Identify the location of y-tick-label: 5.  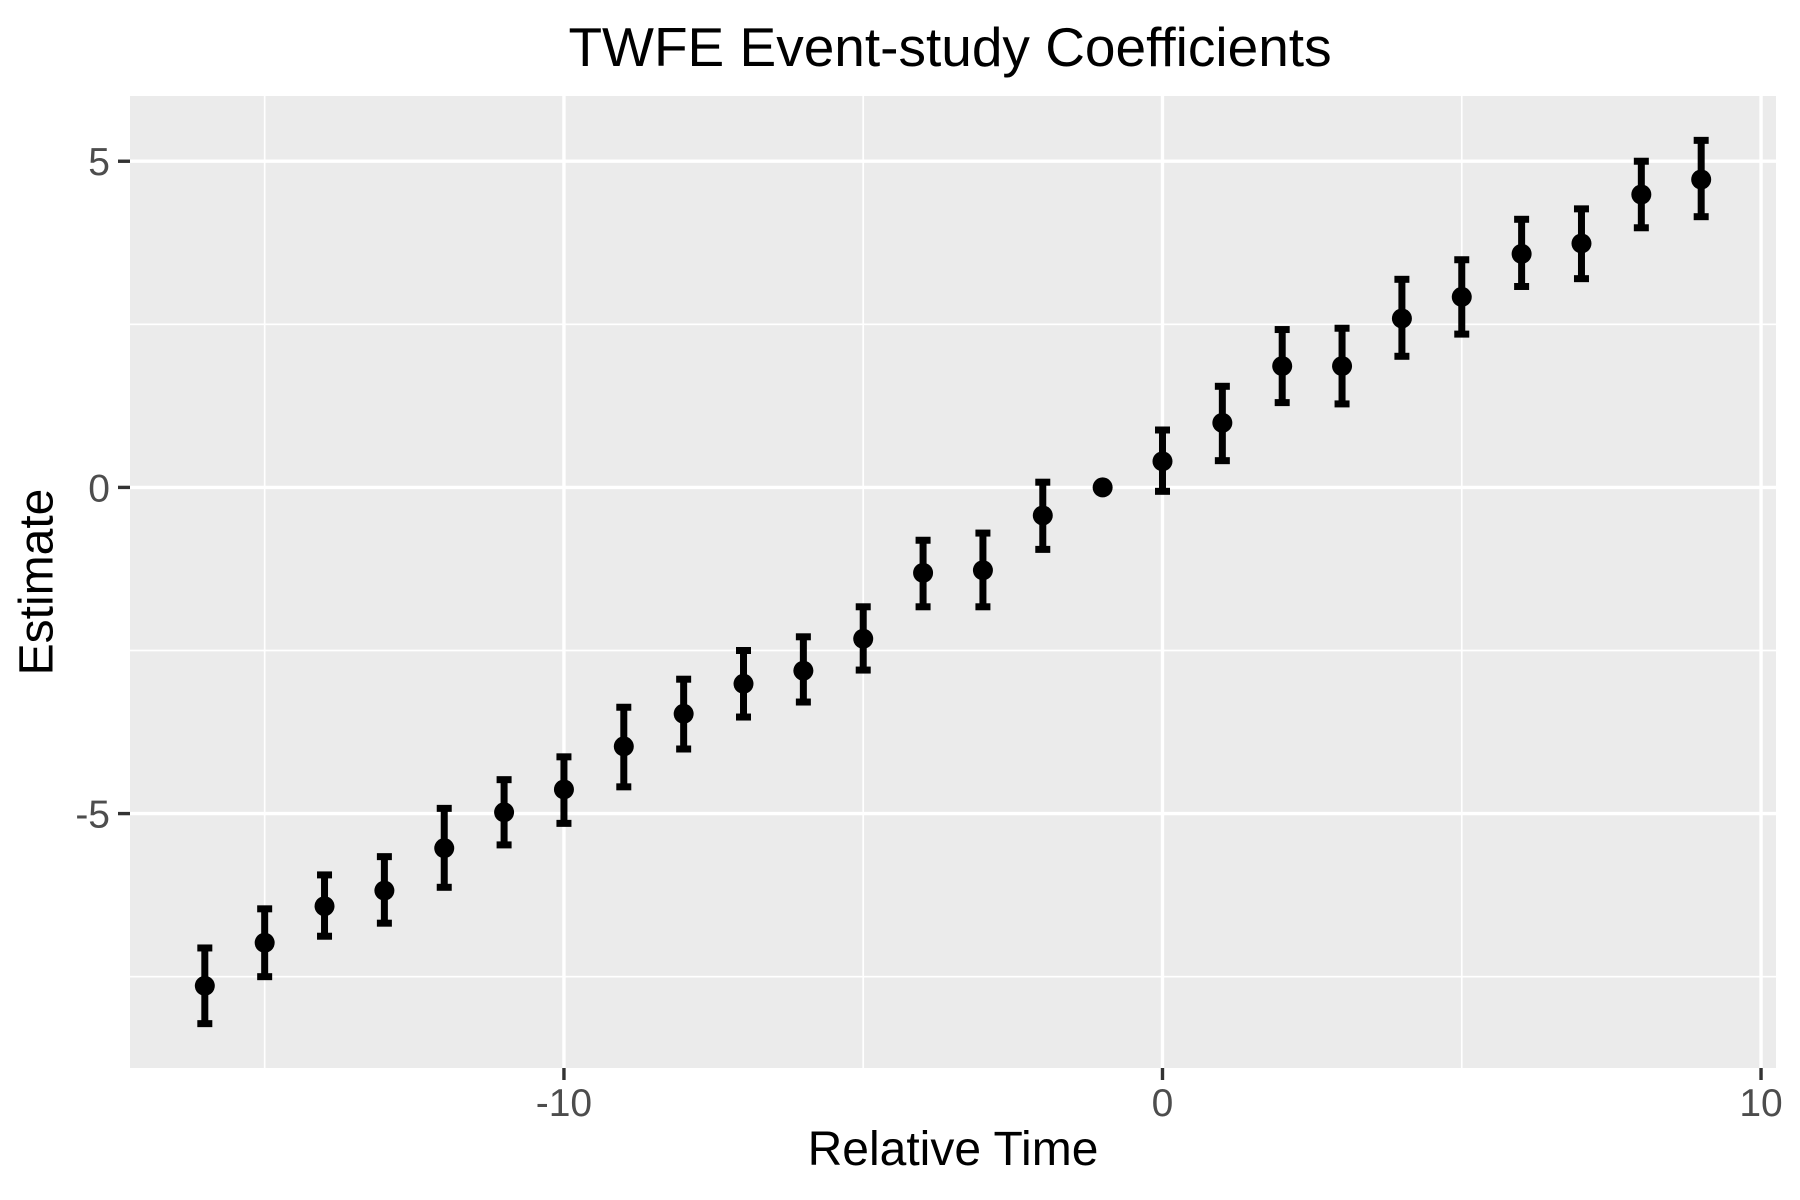
(99, 162).